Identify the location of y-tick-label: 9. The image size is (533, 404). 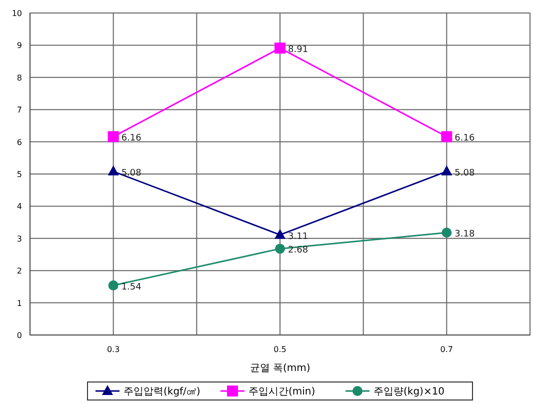
(19, 45).